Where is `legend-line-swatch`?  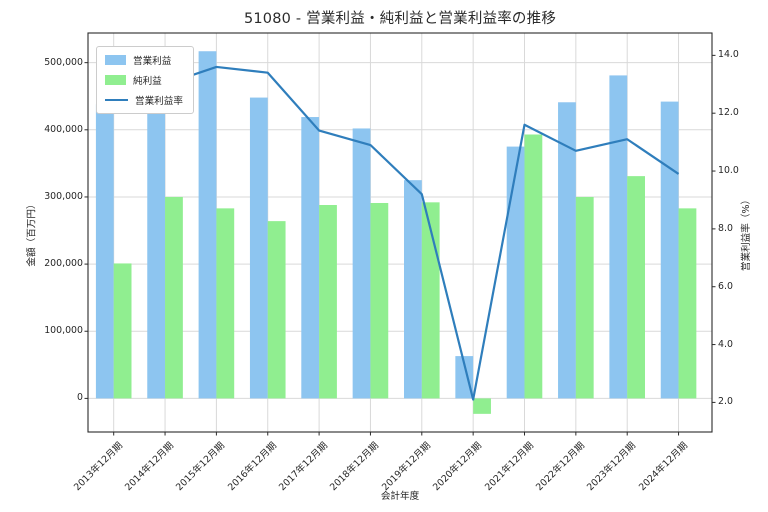
legend-line-swatch is located at coordinates (116, 100).